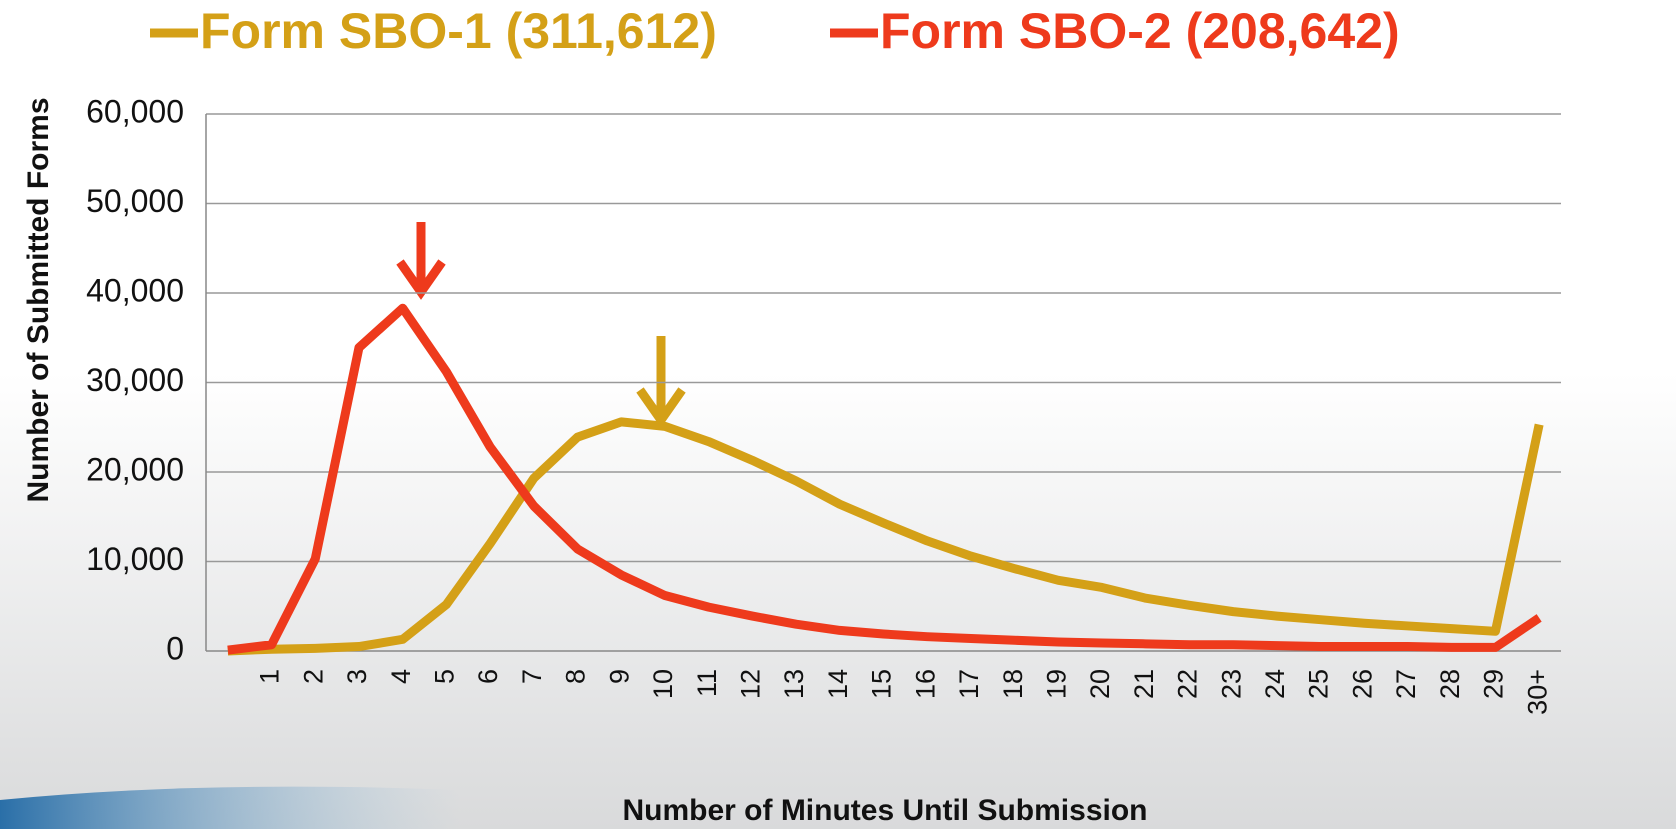 Image resolution: width=1676 pixels, height=829 pixels. I want to click on x-tick-label: 5, so click(445, 676).